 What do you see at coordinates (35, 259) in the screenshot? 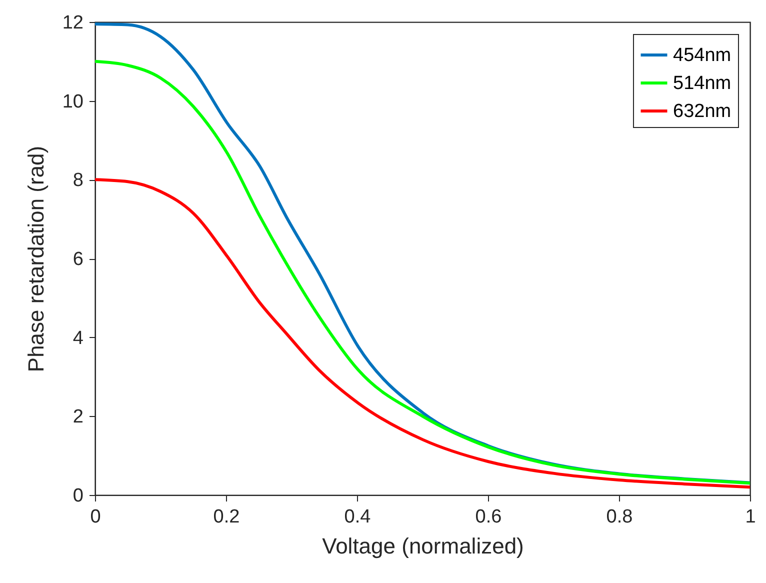
I see `y-axis-title: Phase retardation (rad)` at bounding box center [35, 259].